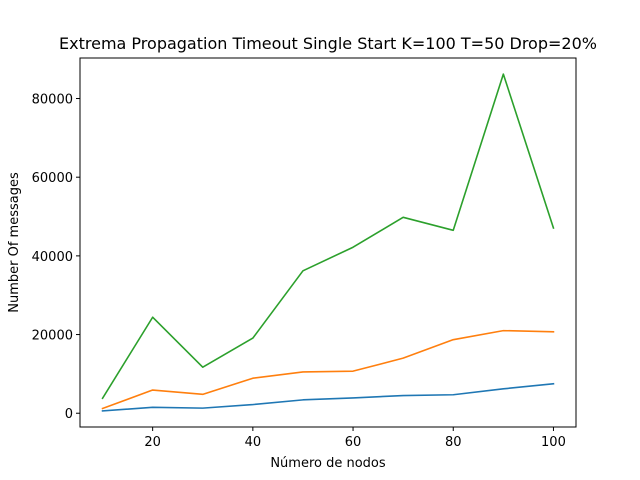  I want to click on x-axis-label: Número de nodos, so click(328, 463).